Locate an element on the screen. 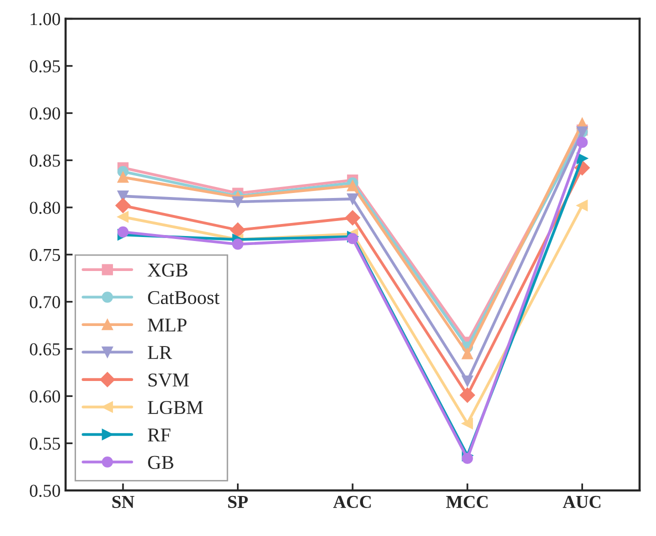 The width and height of the screenshot is (656, 536). y-tick-label: 0.65 is located at coordinates (45, 349).